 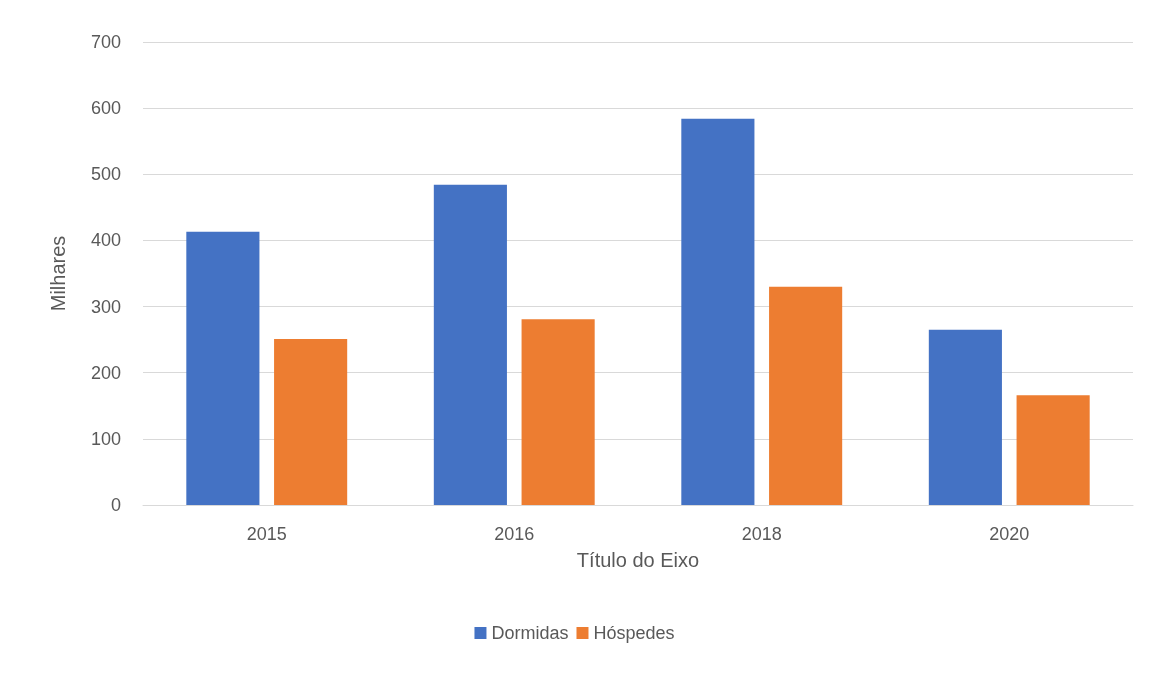 I want to click on y-tick-label: 0, so click(x=115, y=505).